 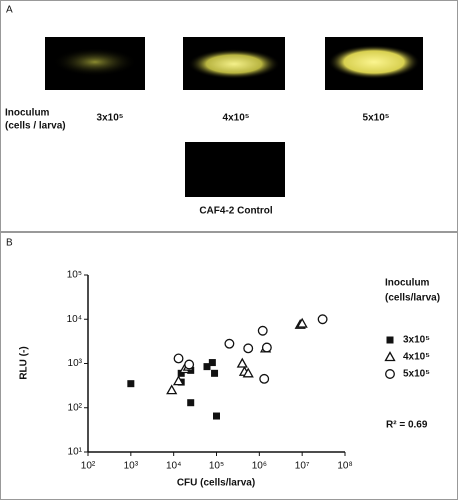 What do you see at coordinates (173, 466) in the screenshot?
I see `x-tick-label: 10⁴` at bounding box center [173, 466].